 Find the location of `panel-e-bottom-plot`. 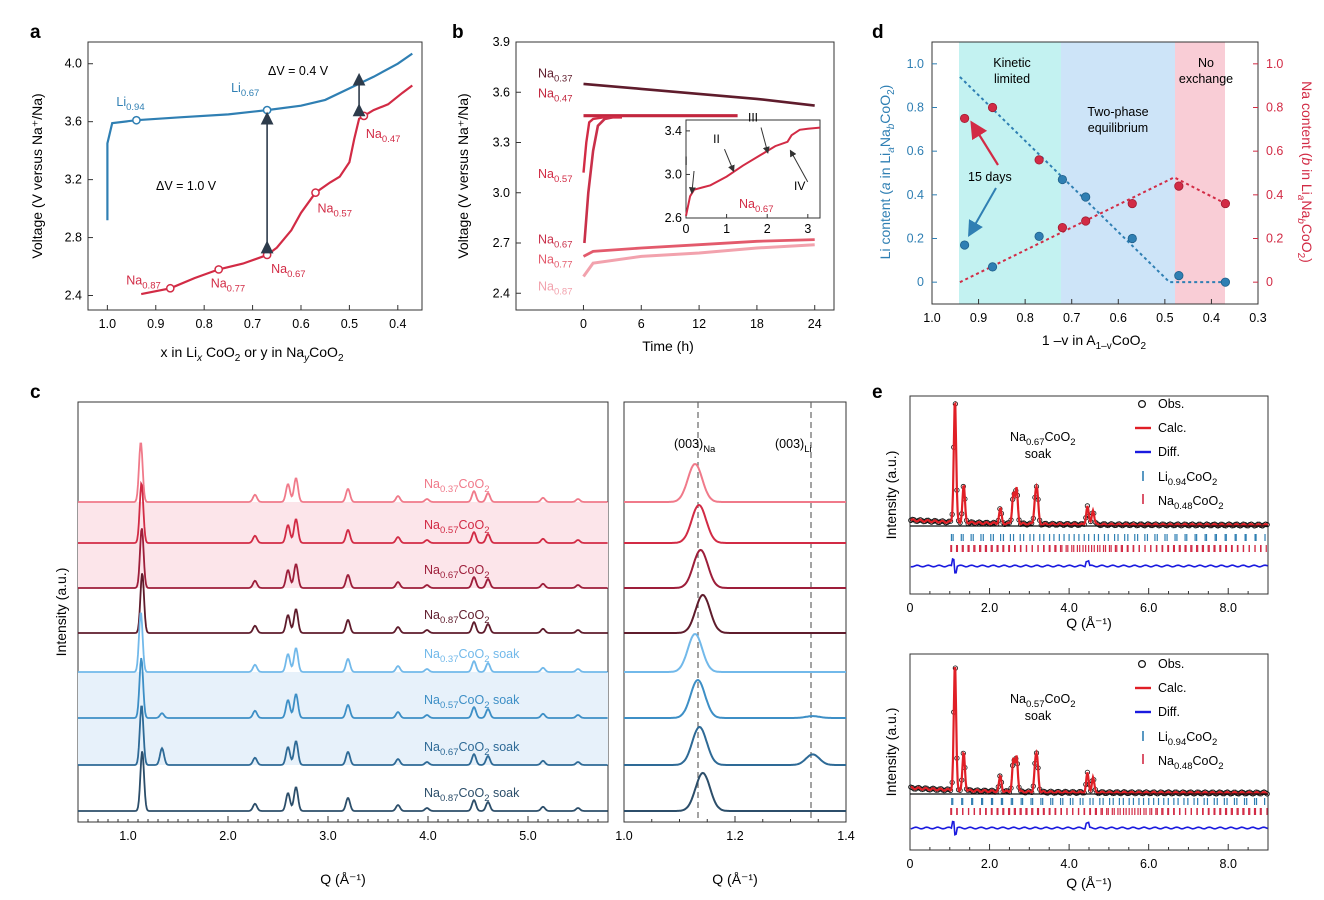

panel-e-bottom-plot is located at coordinates (1089, 750).